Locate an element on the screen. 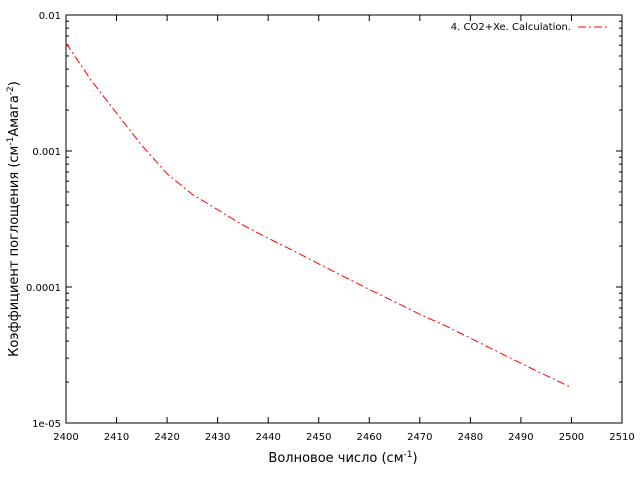  y-axis-title-sup2: -2 is located at coordinates (11, 90).